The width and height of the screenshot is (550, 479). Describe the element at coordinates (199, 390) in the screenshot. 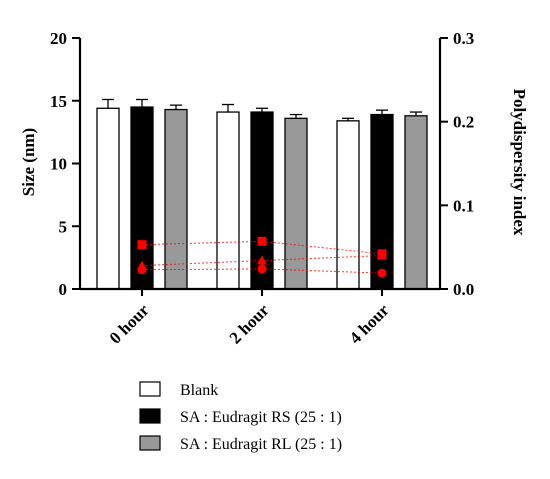

I see `legend-label: Blank` at that location.